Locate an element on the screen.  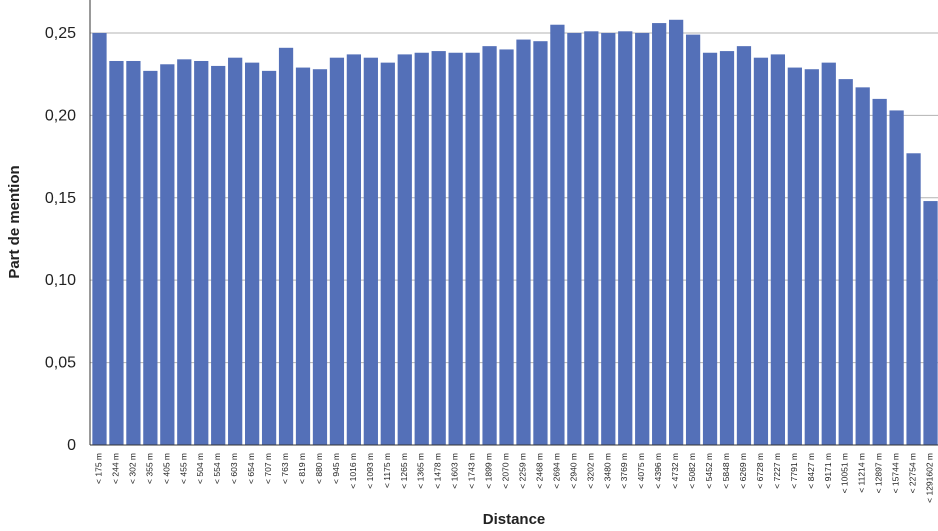
x-tick-label: < 455 m is located at coordinates (183, 468).